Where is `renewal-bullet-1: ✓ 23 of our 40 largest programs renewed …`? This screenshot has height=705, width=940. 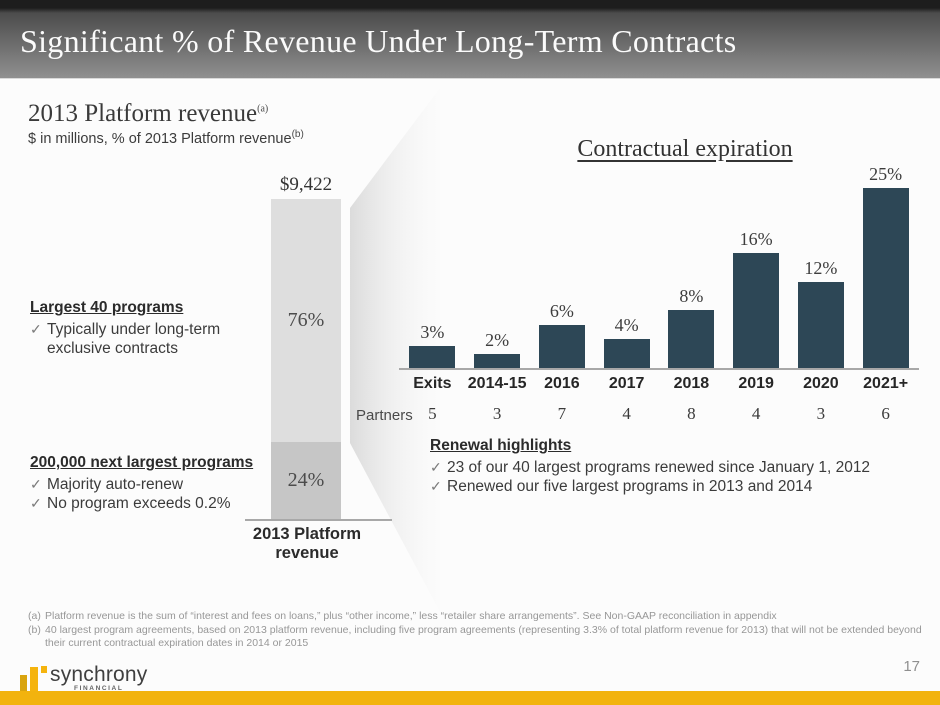
renewal-bullet-1: ✓ 23 of our 40 largest programs renewed … is located at coordinates (670, 467).